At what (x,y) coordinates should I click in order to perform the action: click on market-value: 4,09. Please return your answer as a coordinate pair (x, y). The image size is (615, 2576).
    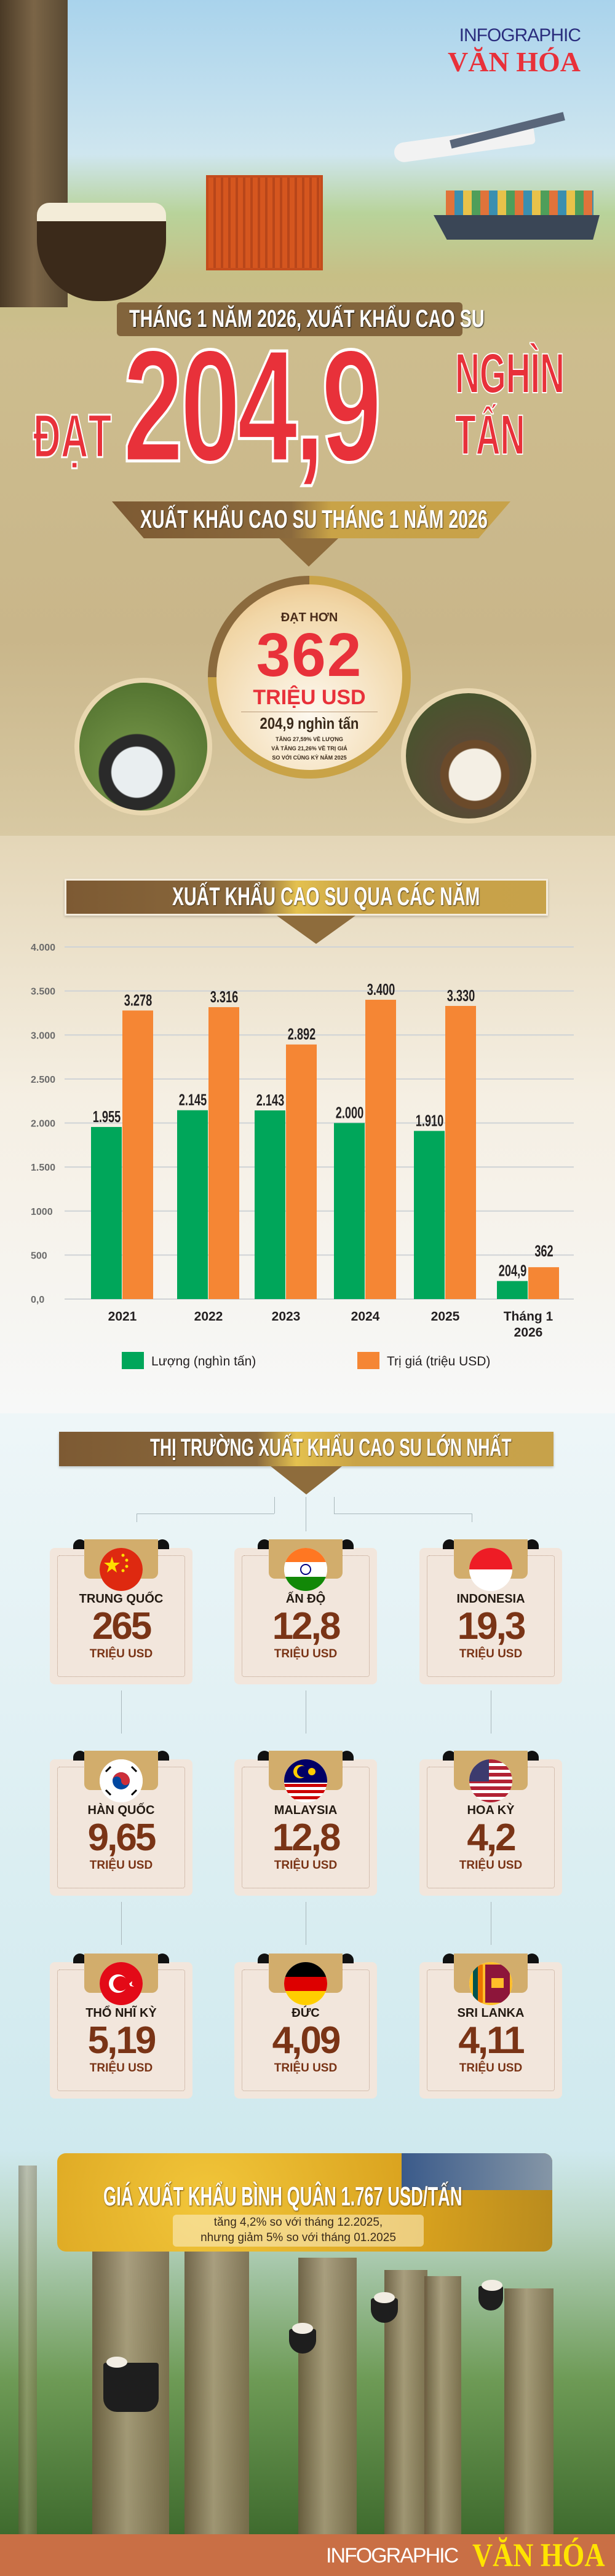
    Looking at the image, I should click on (306, 2040).